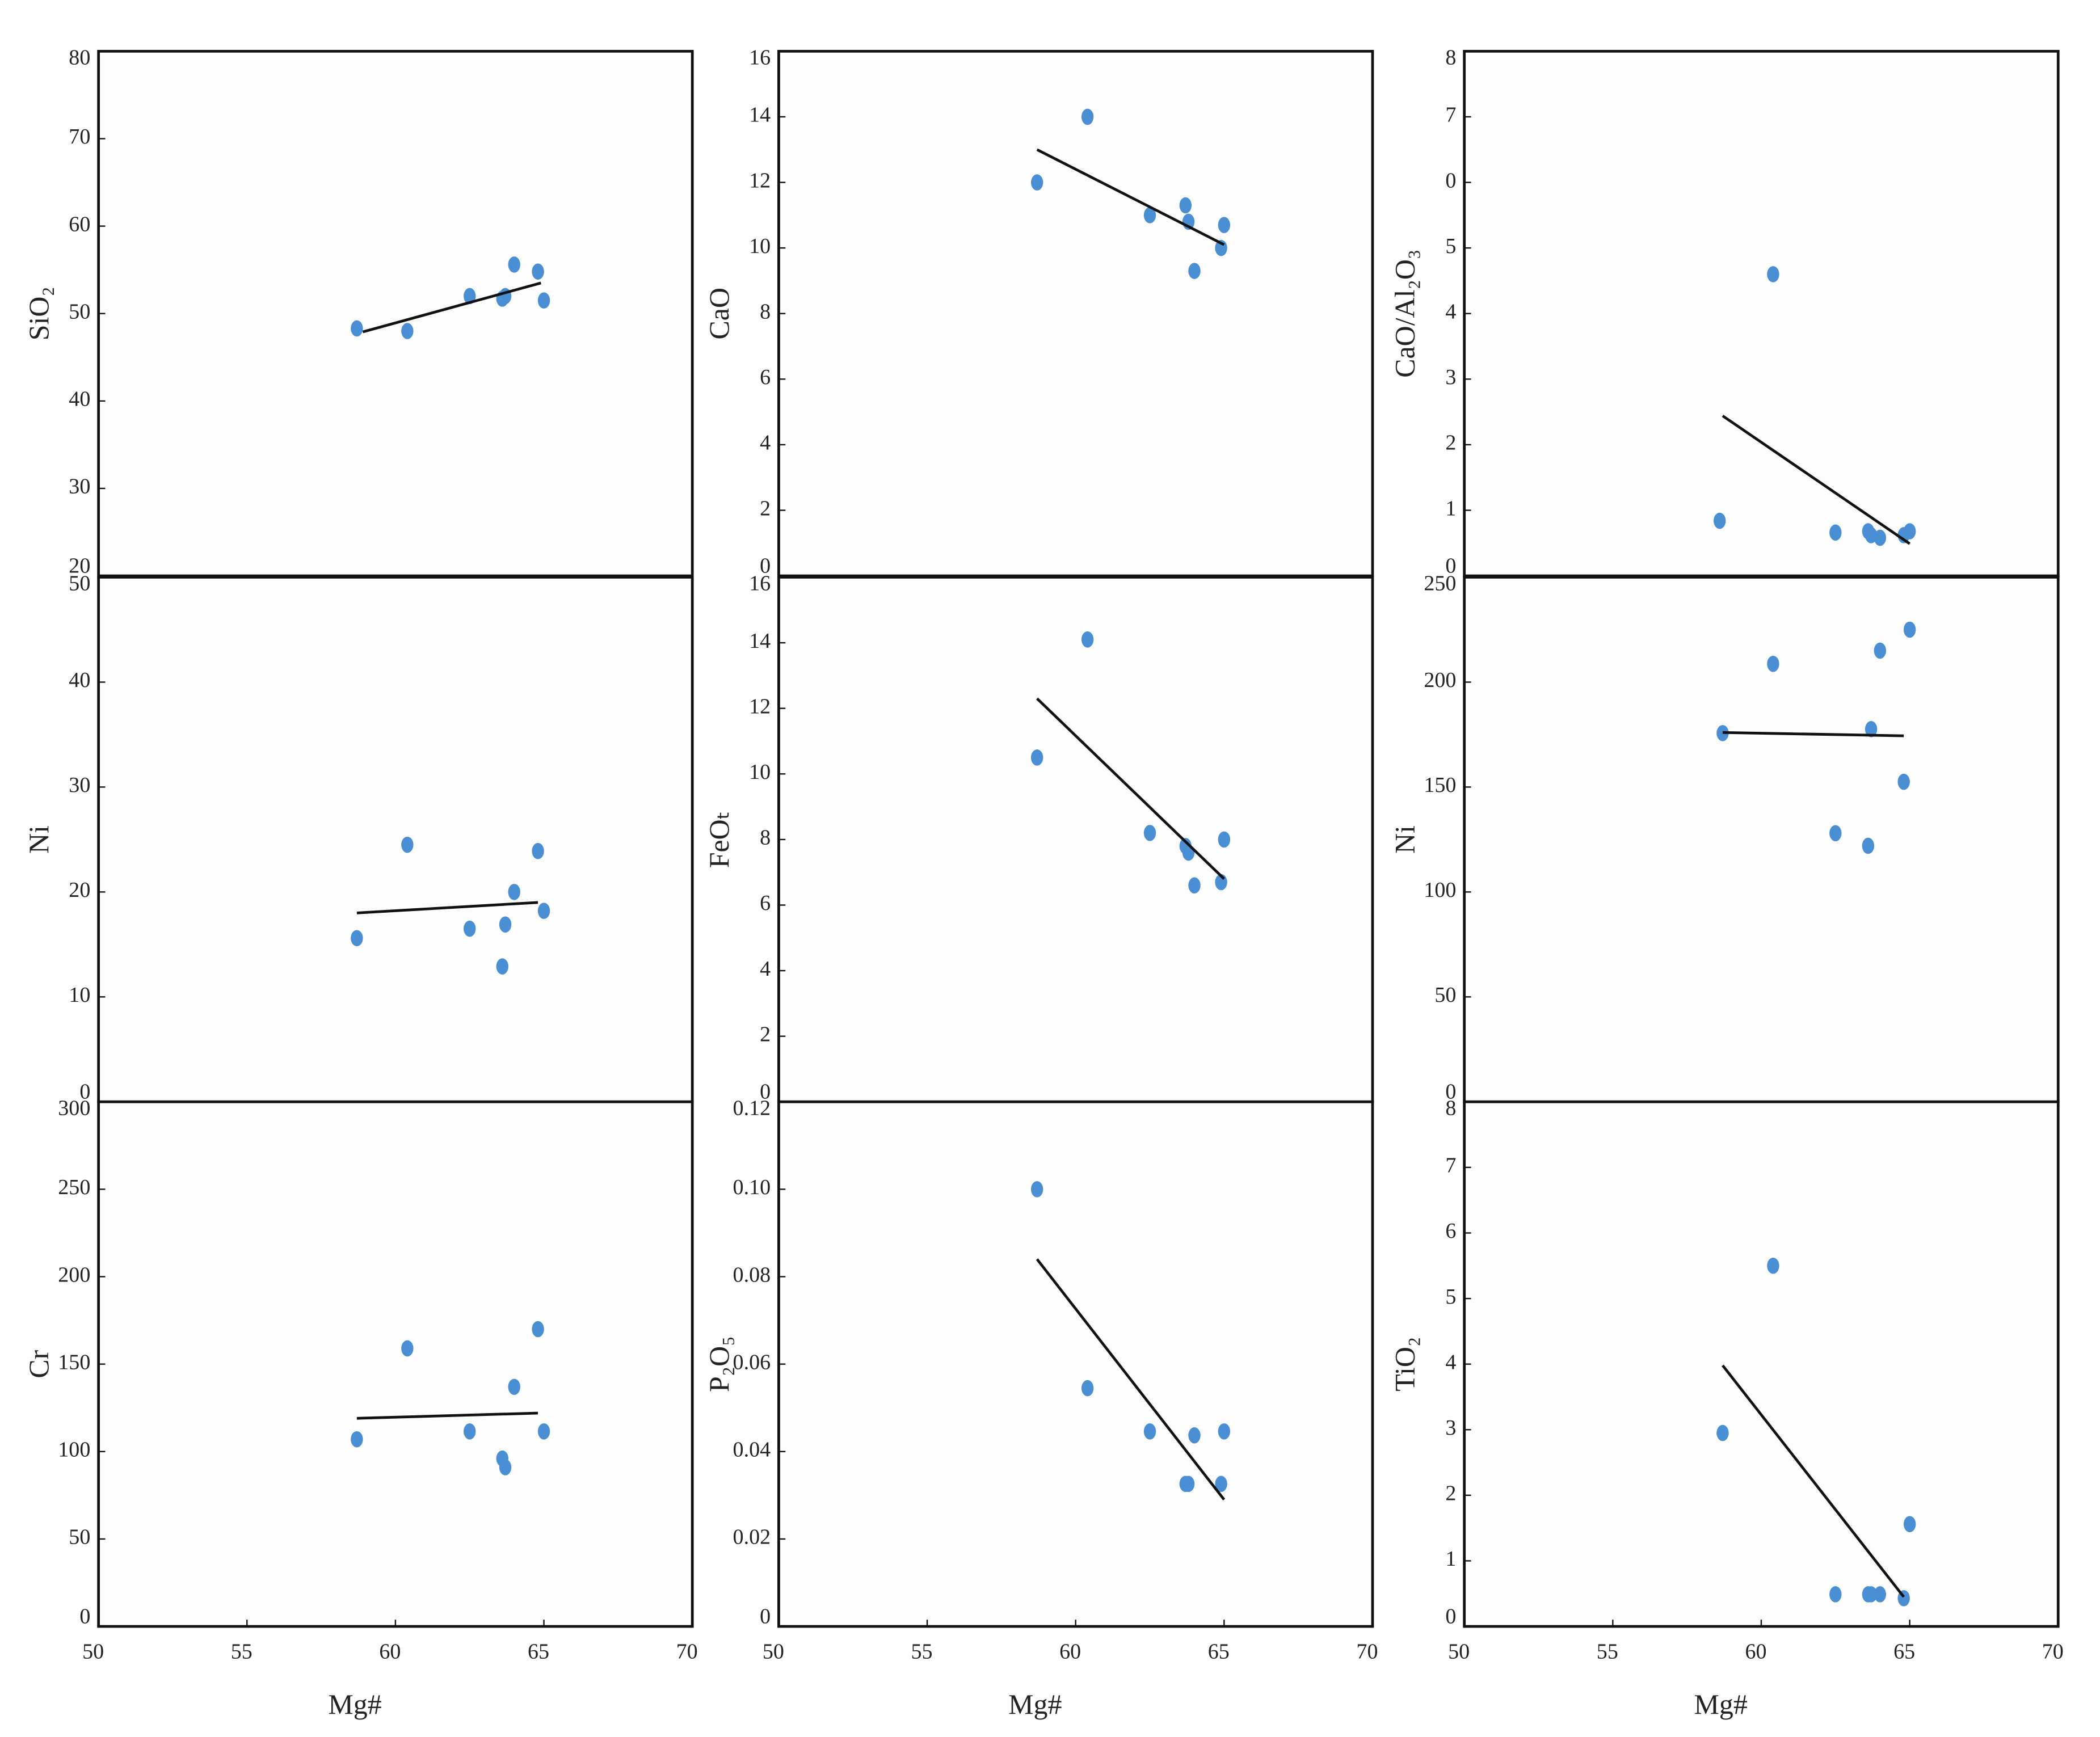  Describe the element at coordinates (74, 1108) in the screenshot. I see `y-tick-label: 300` at that location.